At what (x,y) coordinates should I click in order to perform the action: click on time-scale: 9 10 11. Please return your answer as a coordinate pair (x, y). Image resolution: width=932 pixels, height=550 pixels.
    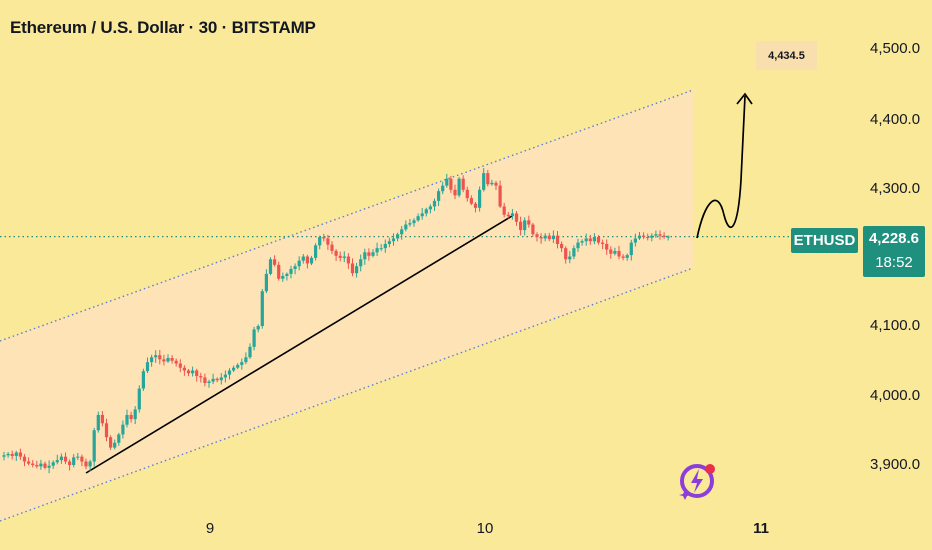
    Looking at the image, I should click on (487, 528).